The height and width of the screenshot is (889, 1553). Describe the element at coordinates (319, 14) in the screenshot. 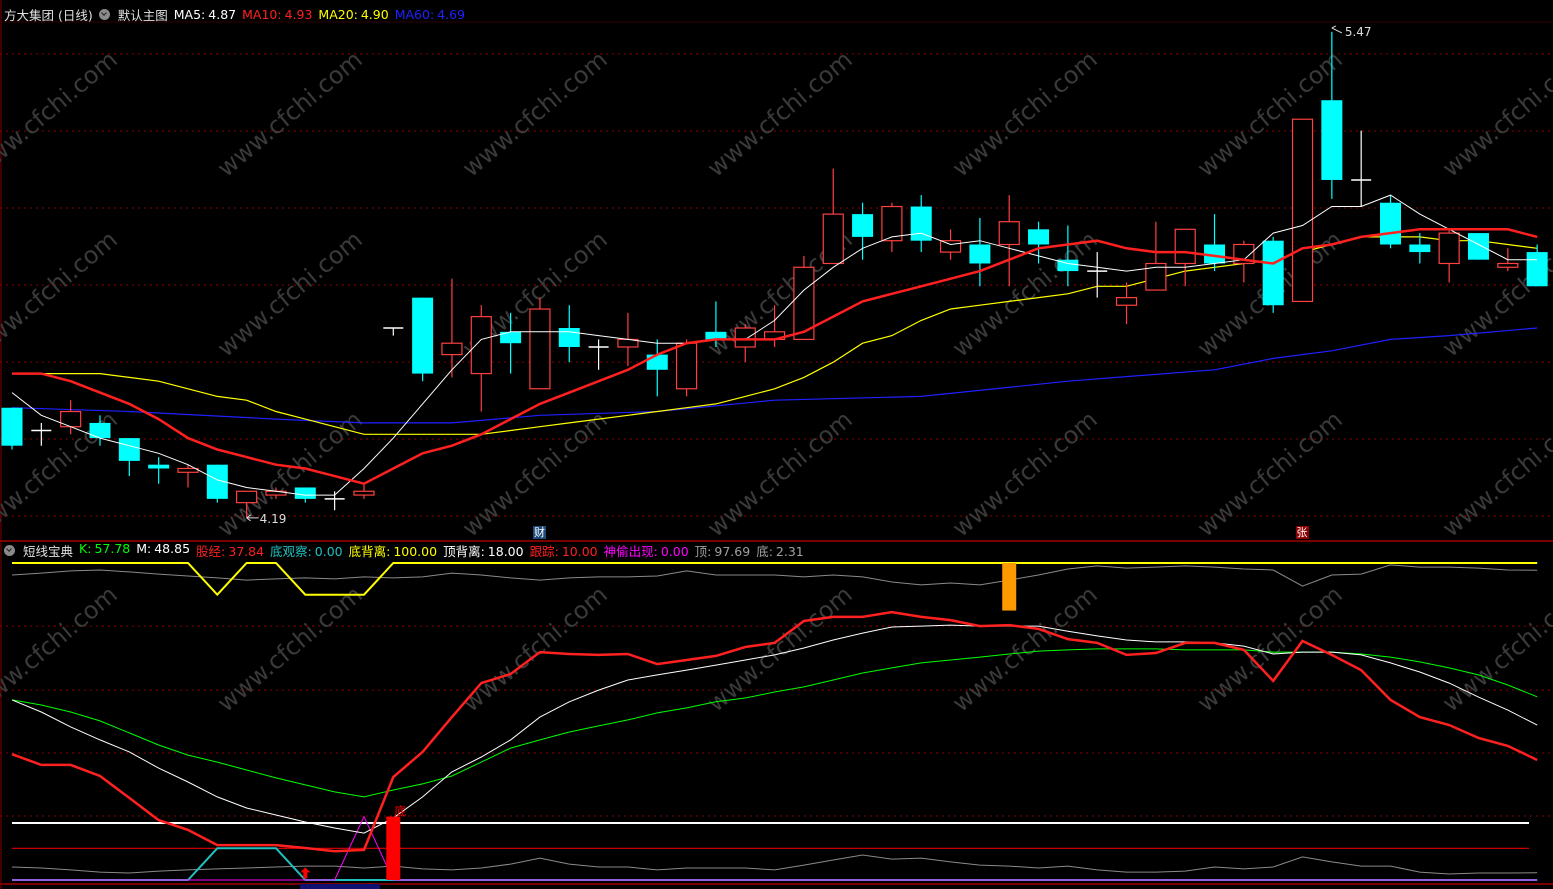

I see `ma-legend-items: MA5: 4.87 MA10: 4.93 MA20: 4.90 MA60: 4.69` at that location.